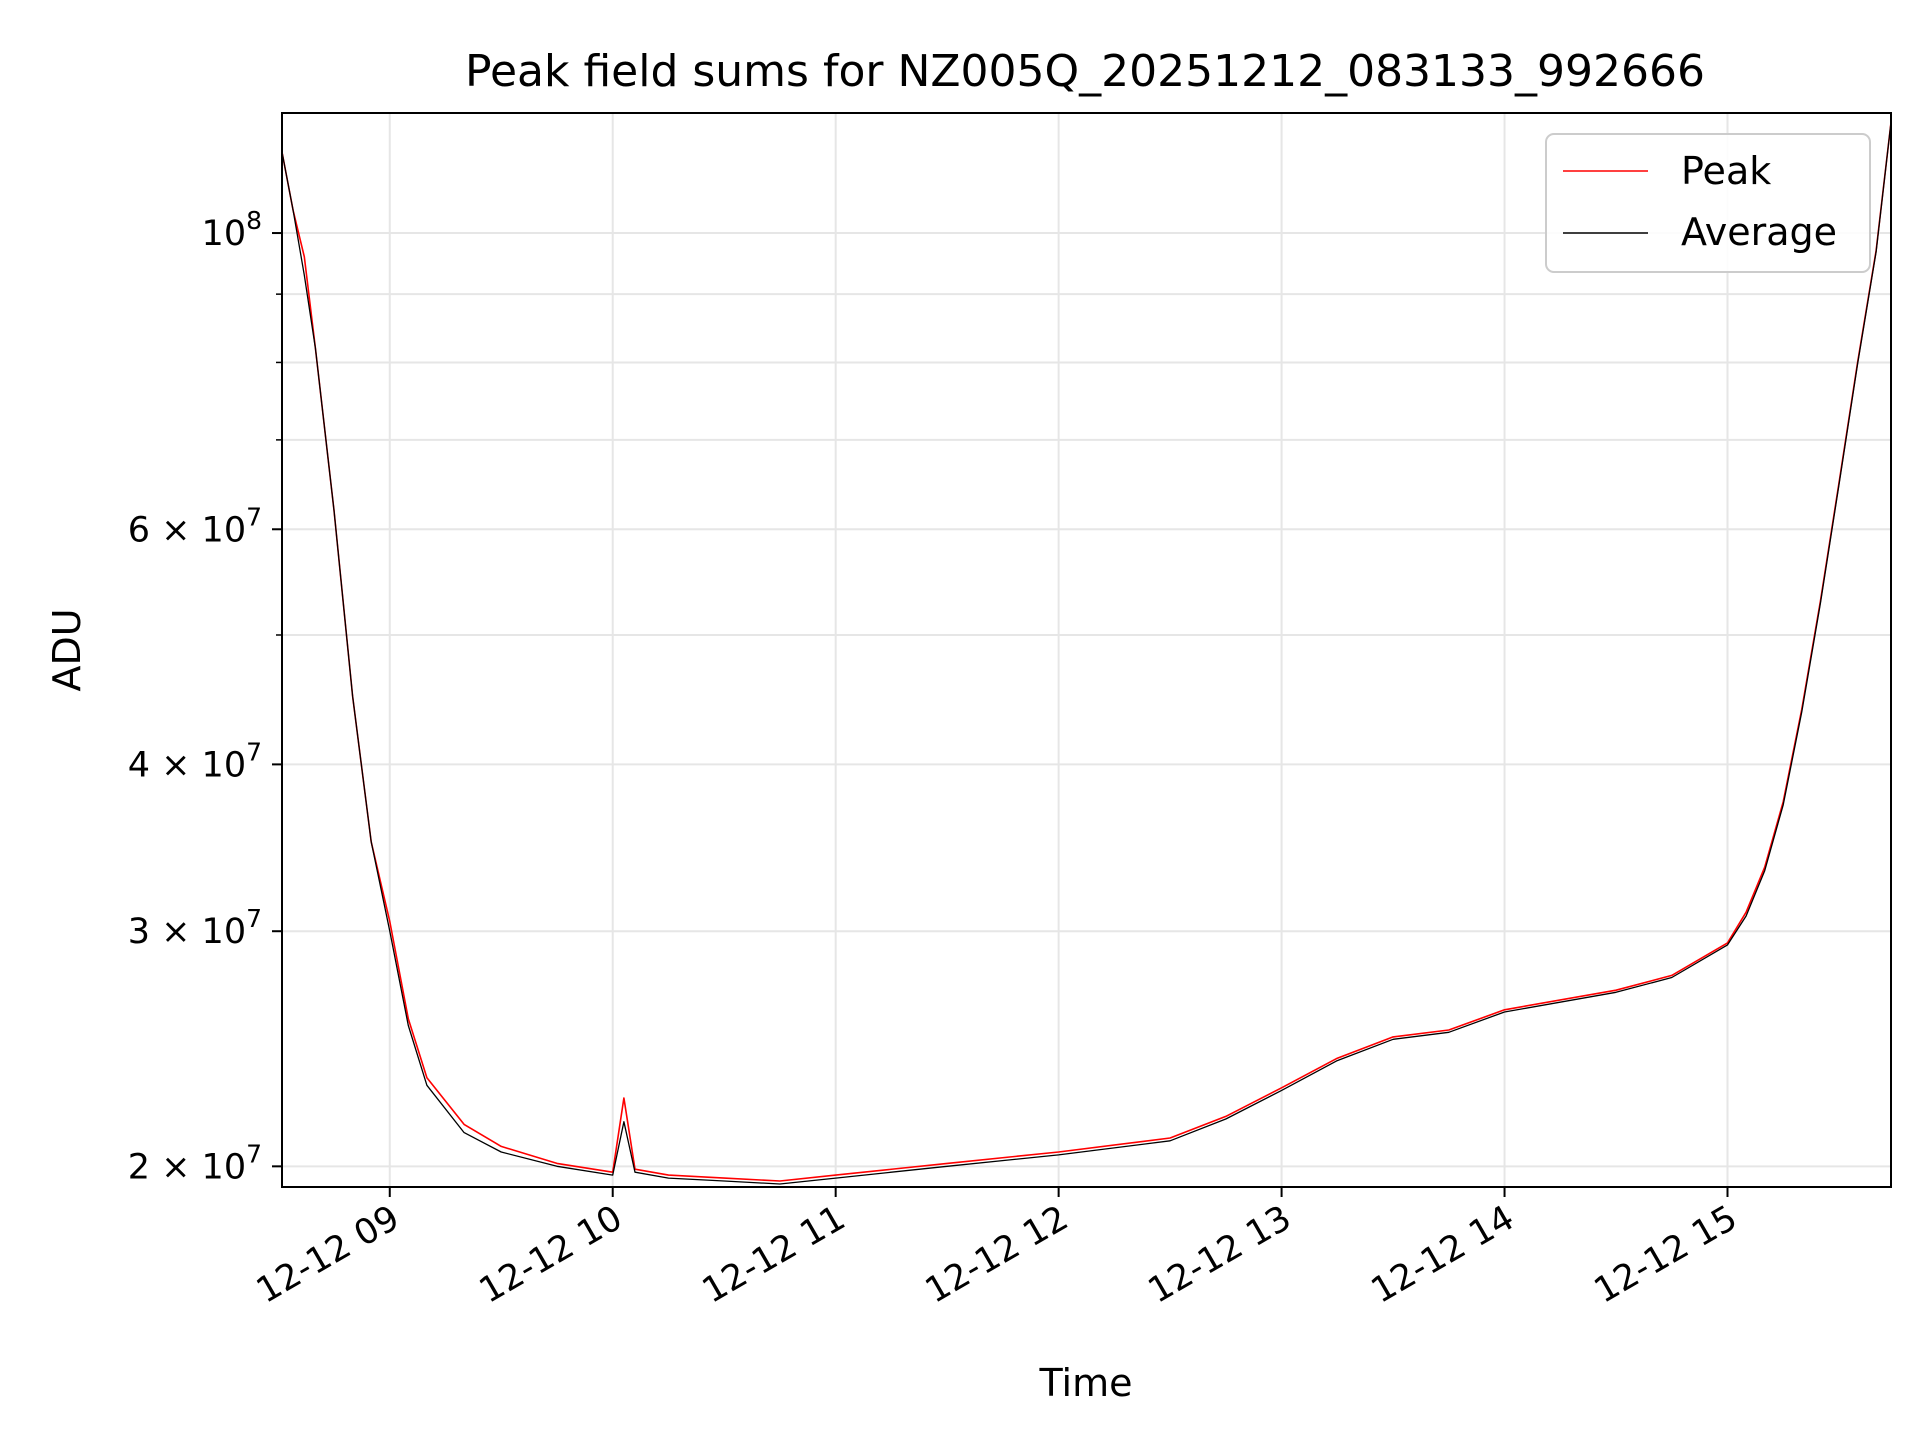  I want to click on legend: Peak Average, so click(1708, 203).